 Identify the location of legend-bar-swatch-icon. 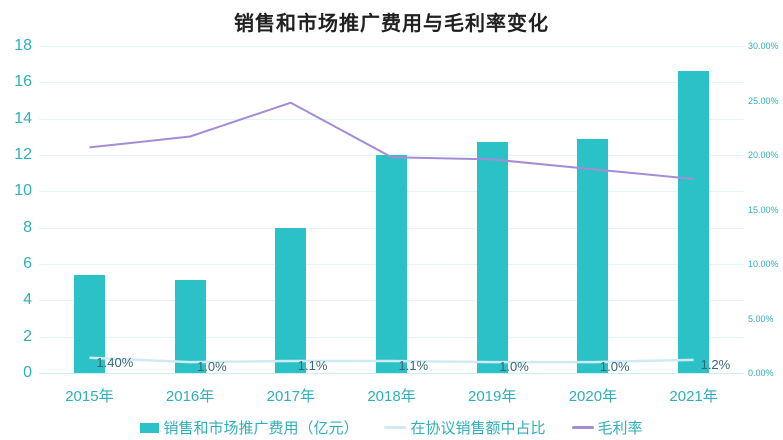
(150, 427).